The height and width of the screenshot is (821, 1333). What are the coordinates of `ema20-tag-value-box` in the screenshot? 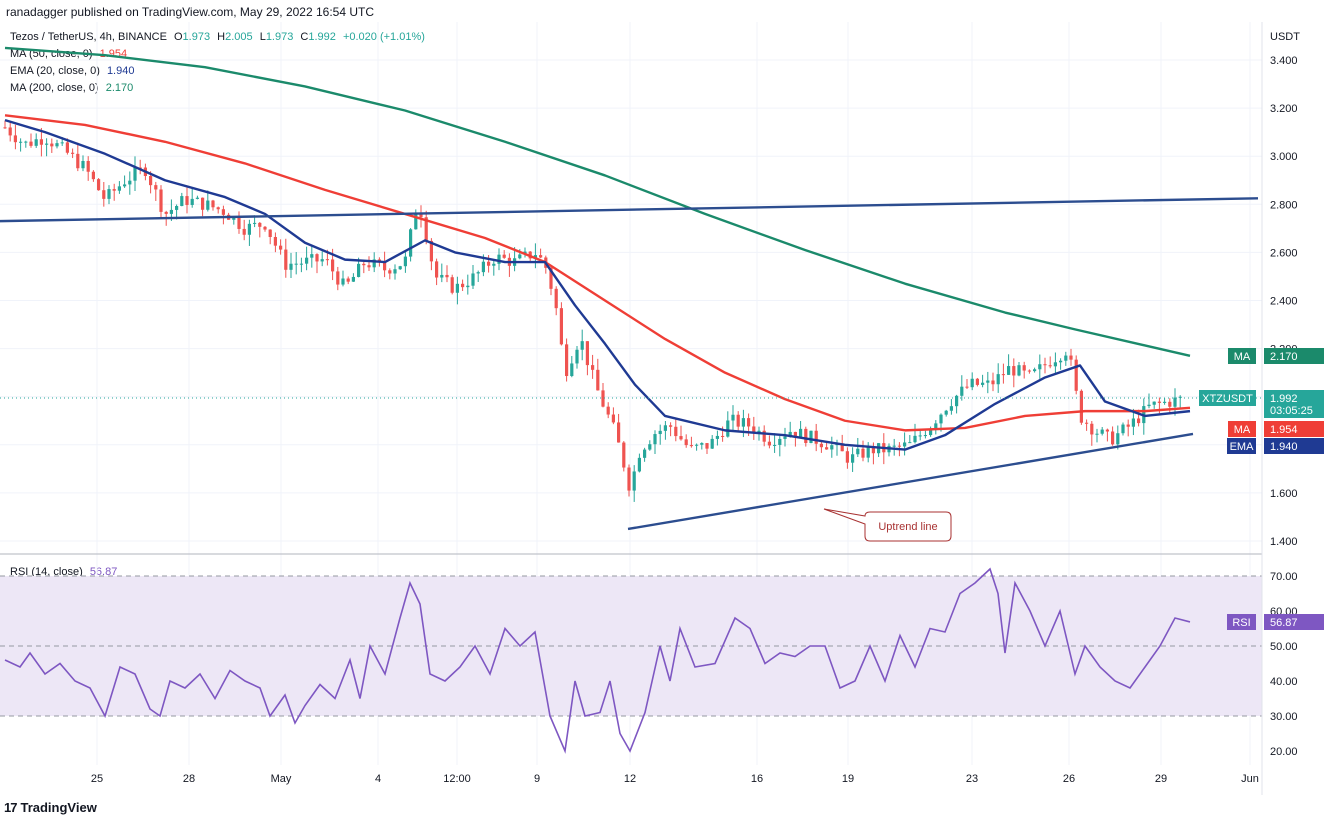 It's located at (1294, 446).